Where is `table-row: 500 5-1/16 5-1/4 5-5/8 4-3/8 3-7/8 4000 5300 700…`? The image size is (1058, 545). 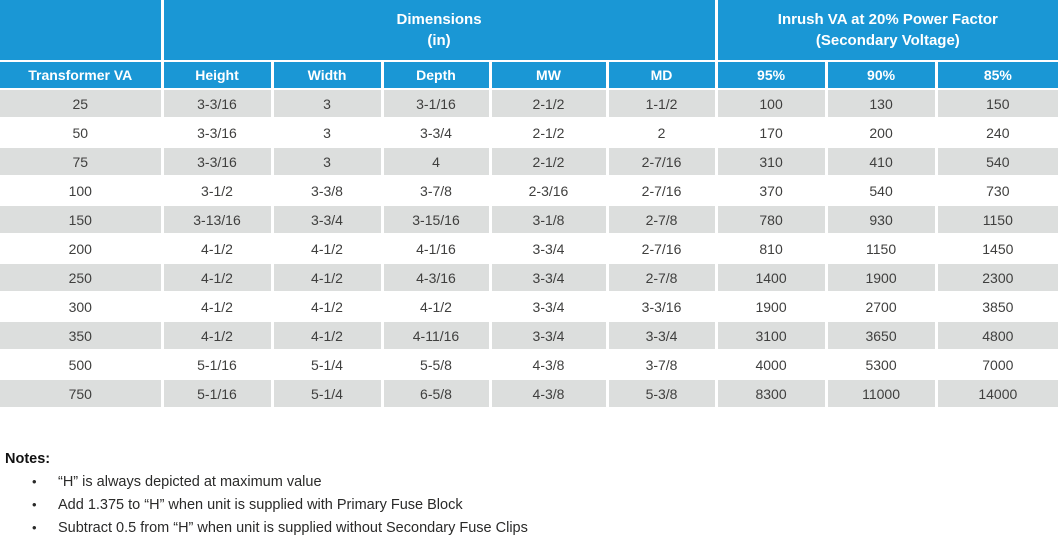 table-row: 500 5-1/16 5-1/4 5-5/8 4-3/8 3-7/8 4000 5300 700… is located at coordinates (529, 365).